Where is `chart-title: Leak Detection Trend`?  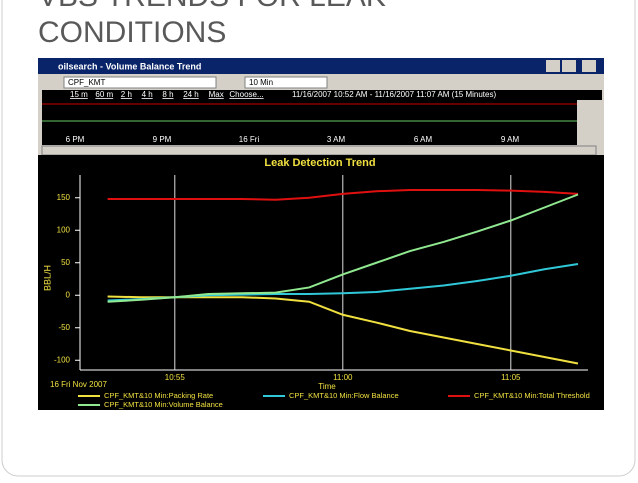
chart-title: Leak Detection Trend is located at coordinates (319, 163).